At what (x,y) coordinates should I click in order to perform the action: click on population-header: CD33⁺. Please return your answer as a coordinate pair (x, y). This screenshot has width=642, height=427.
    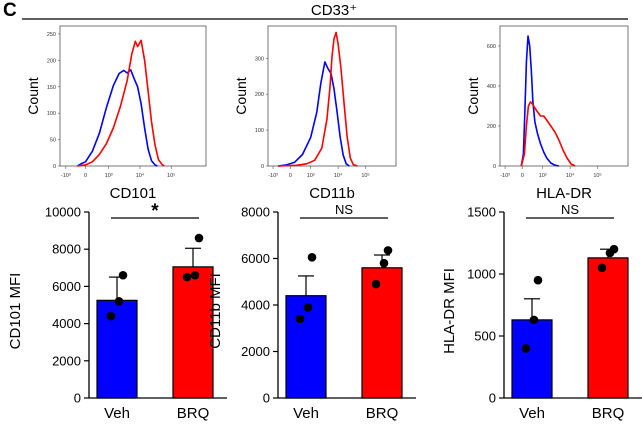
    Looking at the image, I should click on (334, 10).